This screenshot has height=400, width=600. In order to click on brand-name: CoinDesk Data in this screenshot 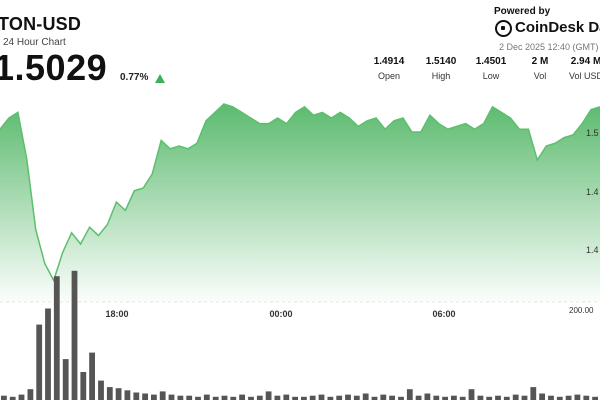, I will do `click(557, 27)`.